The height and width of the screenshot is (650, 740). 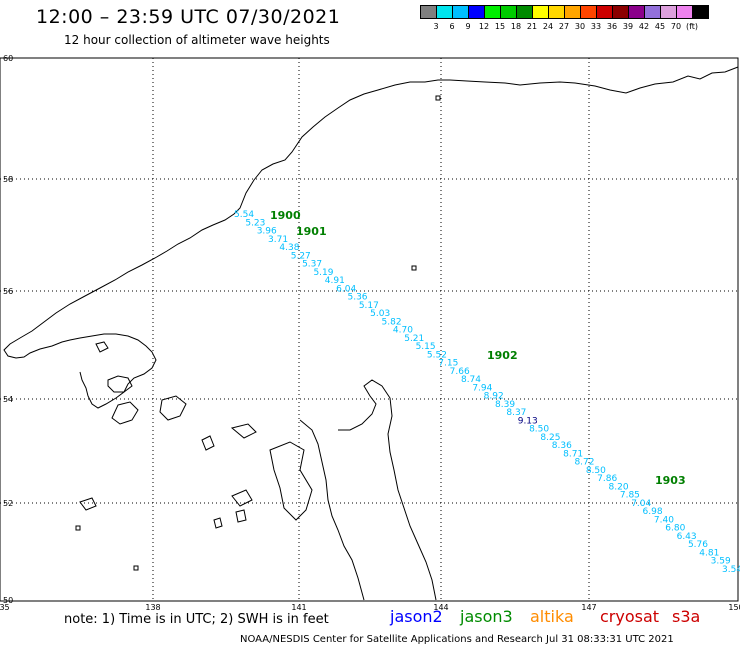 What do you see at coordinates (596, 26) in the screenshot?
I see `colorbar-label: 33` at bounding box center [596, 26].